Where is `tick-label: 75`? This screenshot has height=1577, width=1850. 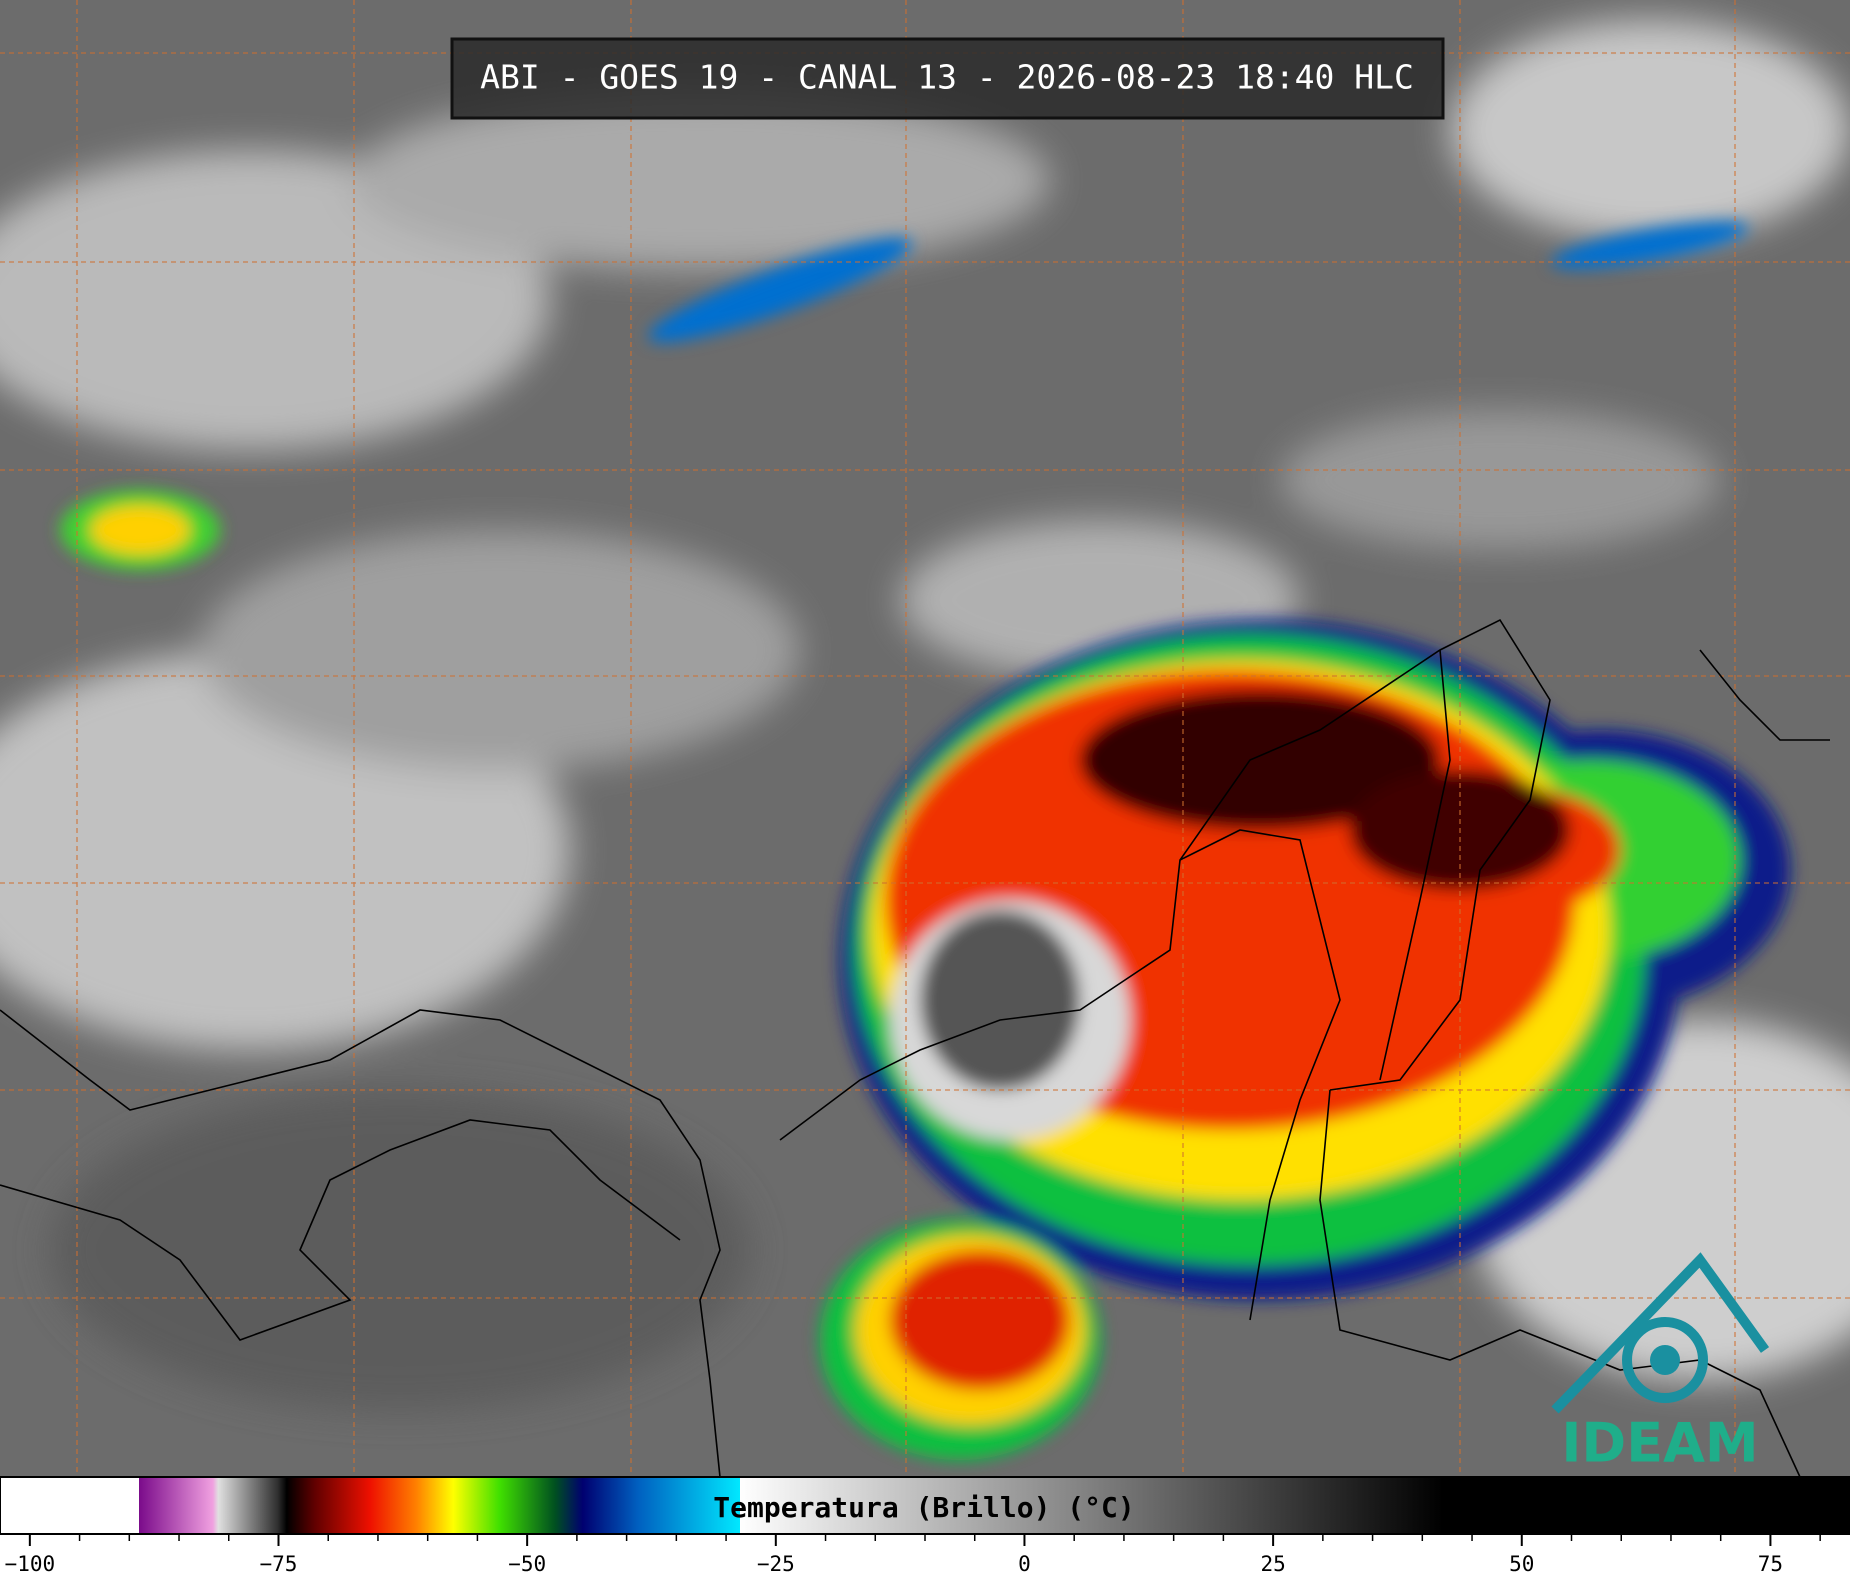 tick-label: 75 is located at coordinates (1770, 1564).